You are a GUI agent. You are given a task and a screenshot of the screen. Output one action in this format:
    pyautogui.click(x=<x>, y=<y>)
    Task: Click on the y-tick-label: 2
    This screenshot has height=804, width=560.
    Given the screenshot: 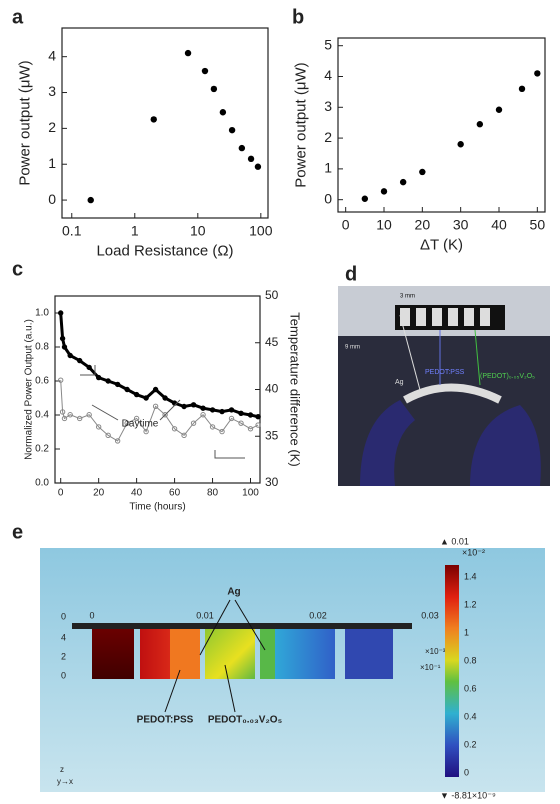 What is the action you would take?
    pyautogui.click(x=328, y=137)
    